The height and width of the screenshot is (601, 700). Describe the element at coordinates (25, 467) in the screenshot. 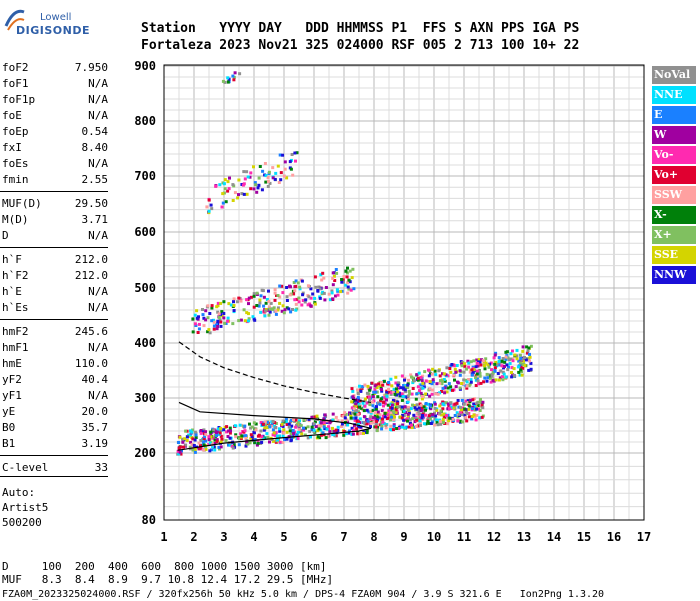

I see `param-key: C-level` at that location.